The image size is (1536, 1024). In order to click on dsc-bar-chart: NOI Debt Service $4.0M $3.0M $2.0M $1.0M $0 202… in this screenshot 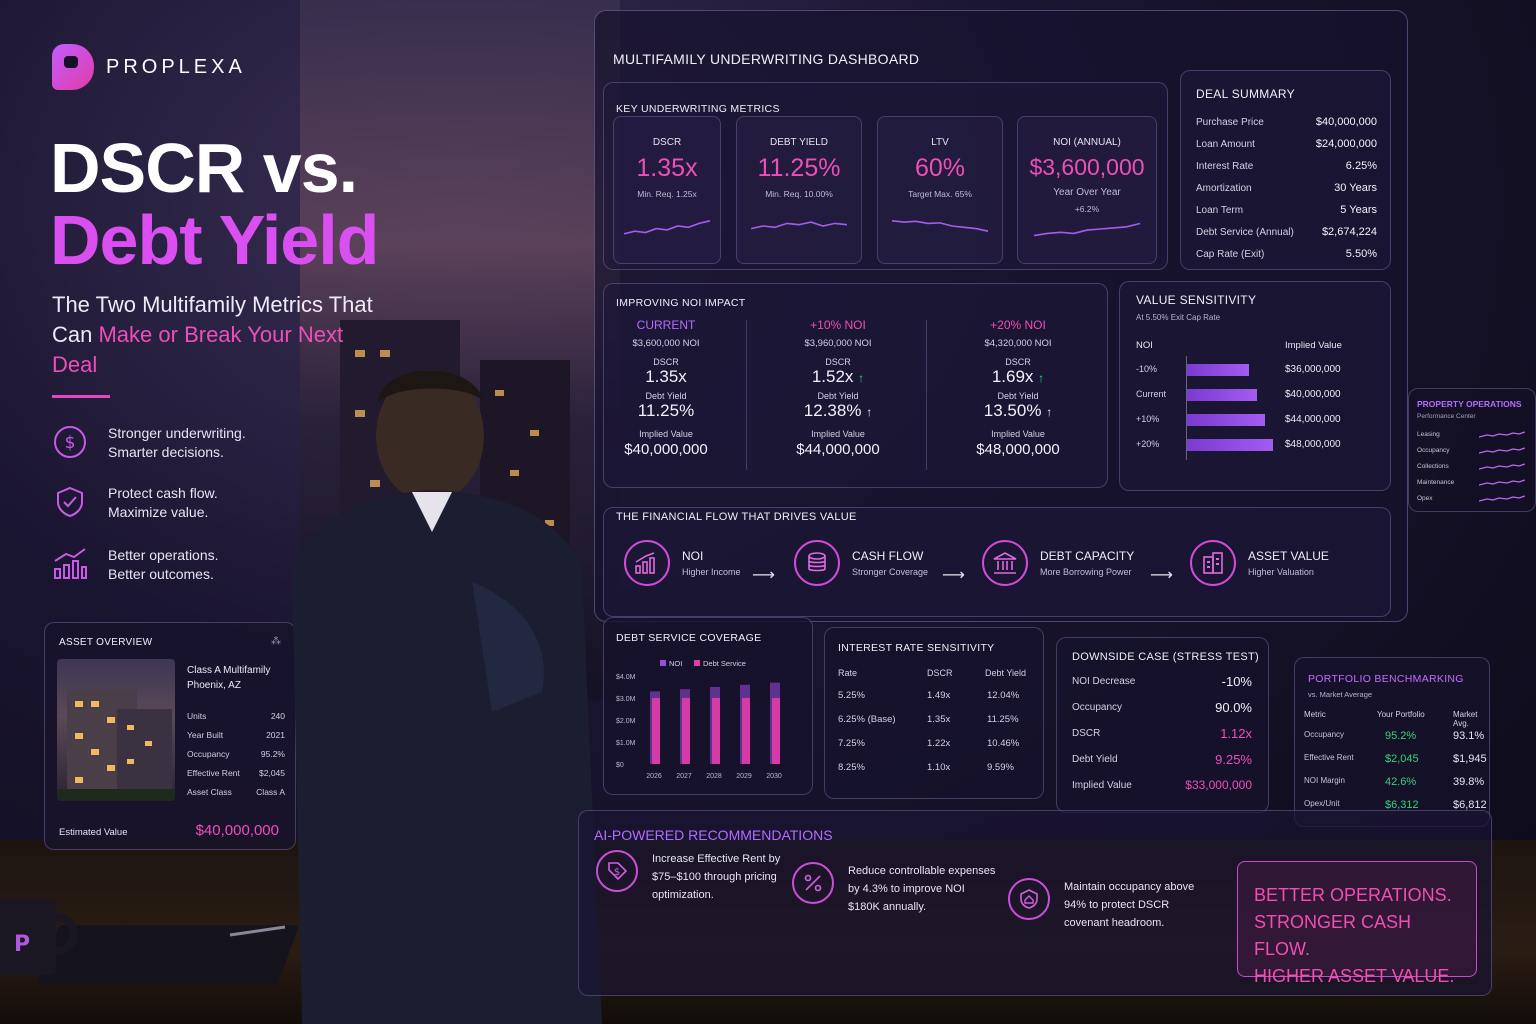, I will do `click(699, 719)`.